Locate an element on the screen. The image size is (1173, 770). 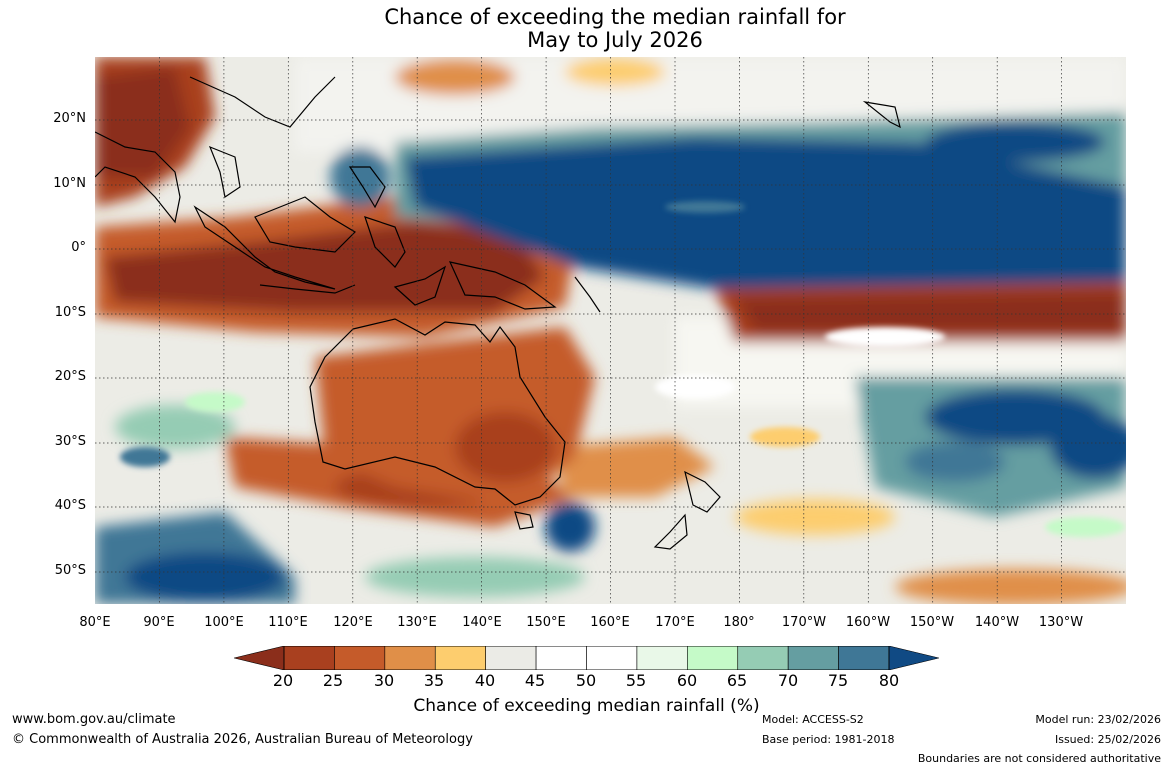
lon-label: 160°W is located at coordinates (868, 622).